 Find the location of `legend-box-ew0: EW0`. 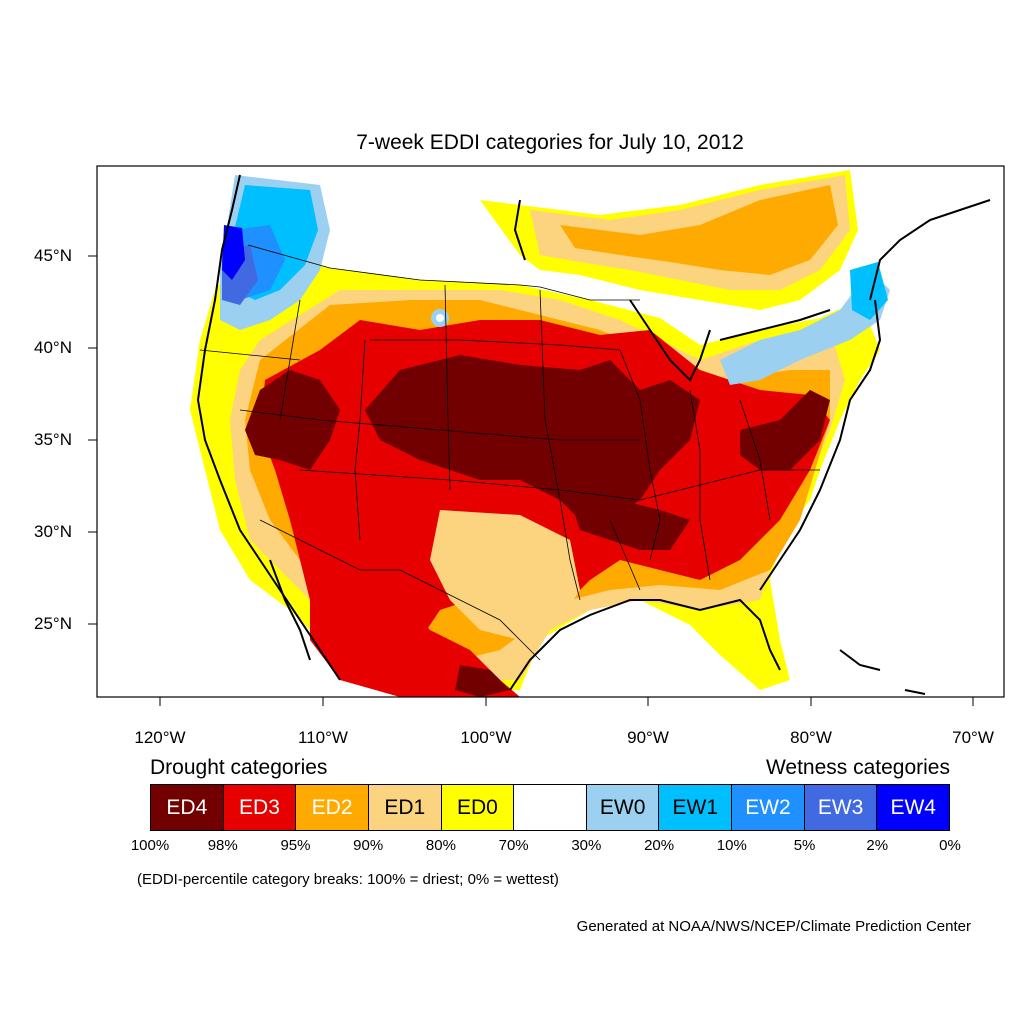

legend-box-ew0: EW0 is located at coordinates (623, 807).